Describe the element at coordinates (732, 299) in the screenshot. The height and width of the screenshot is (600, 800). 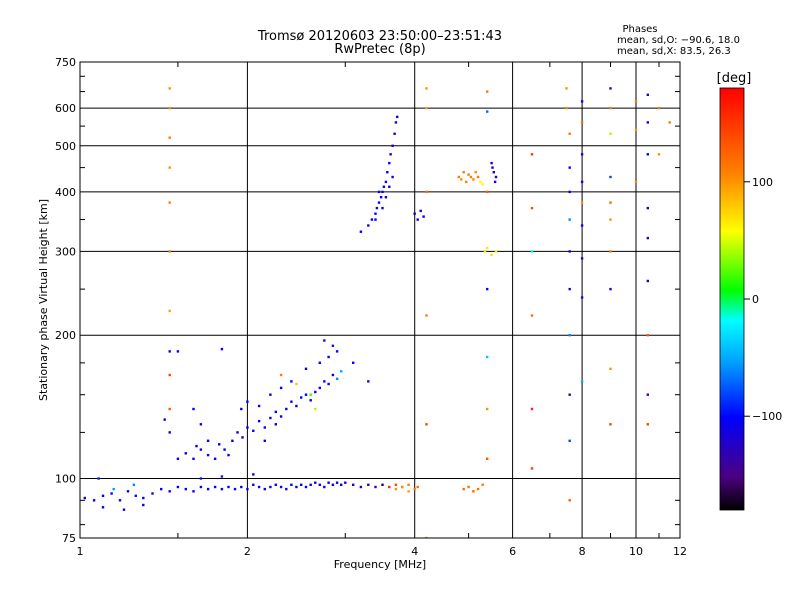
I see `colorbar` at that location.